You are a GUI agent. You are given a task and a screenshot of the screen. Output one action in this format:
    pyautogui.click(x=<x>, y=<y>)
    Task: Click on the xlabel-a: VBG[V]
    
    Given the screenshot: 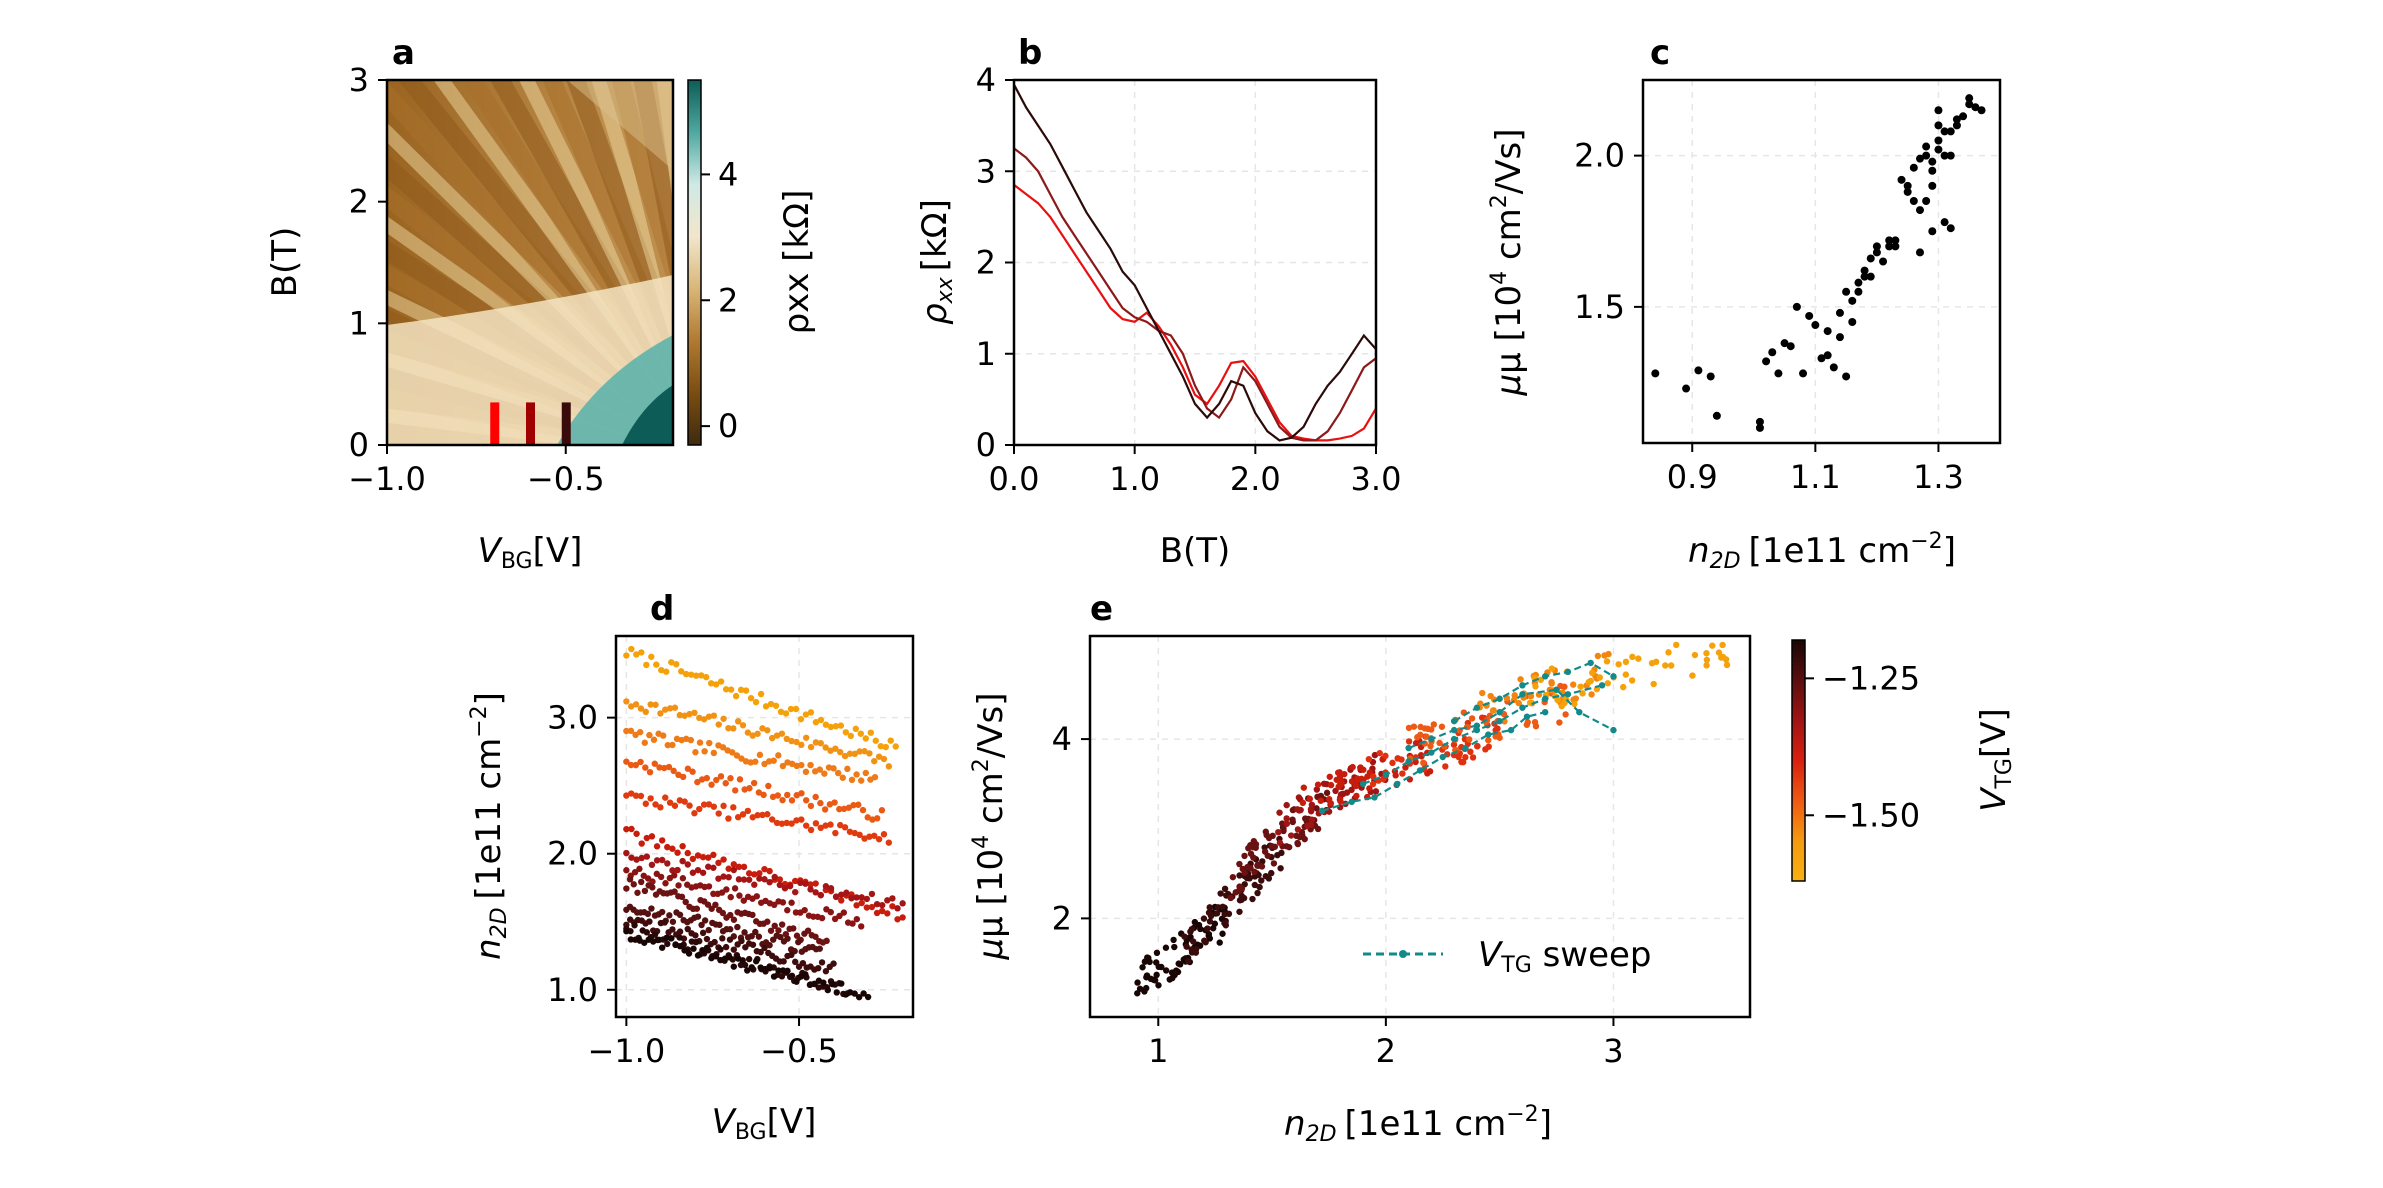 What is the action you would take?
    pyautogui.click(x=530, y=552)
    